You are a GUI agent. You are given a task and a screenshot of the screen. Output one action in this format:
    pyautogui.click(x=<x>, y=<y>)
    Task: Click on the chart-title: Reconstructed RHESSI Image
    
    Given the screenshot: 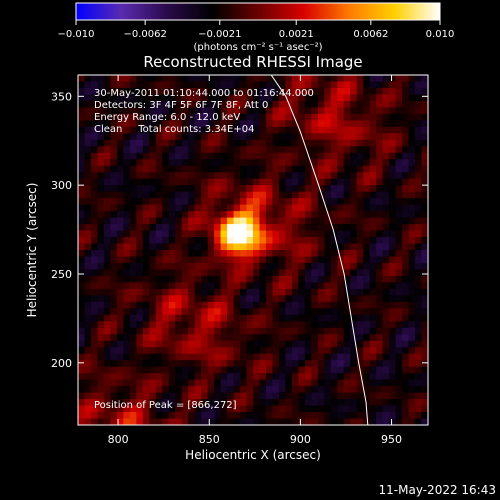 What is the action you would take?
    pyautogui.click(x=252, y=62)
    